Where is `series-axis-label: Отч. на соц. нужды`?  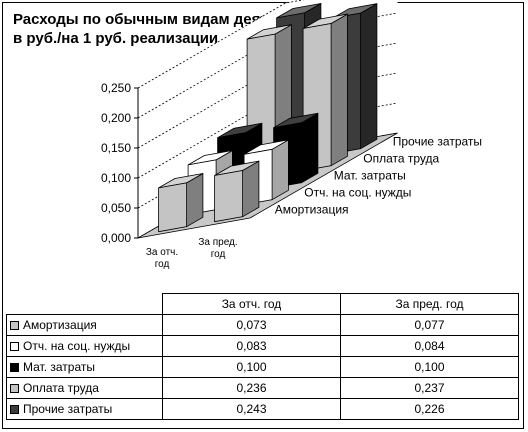
series-axis-label: Отч. на соц. нужды is located at coordinates (357, 193).